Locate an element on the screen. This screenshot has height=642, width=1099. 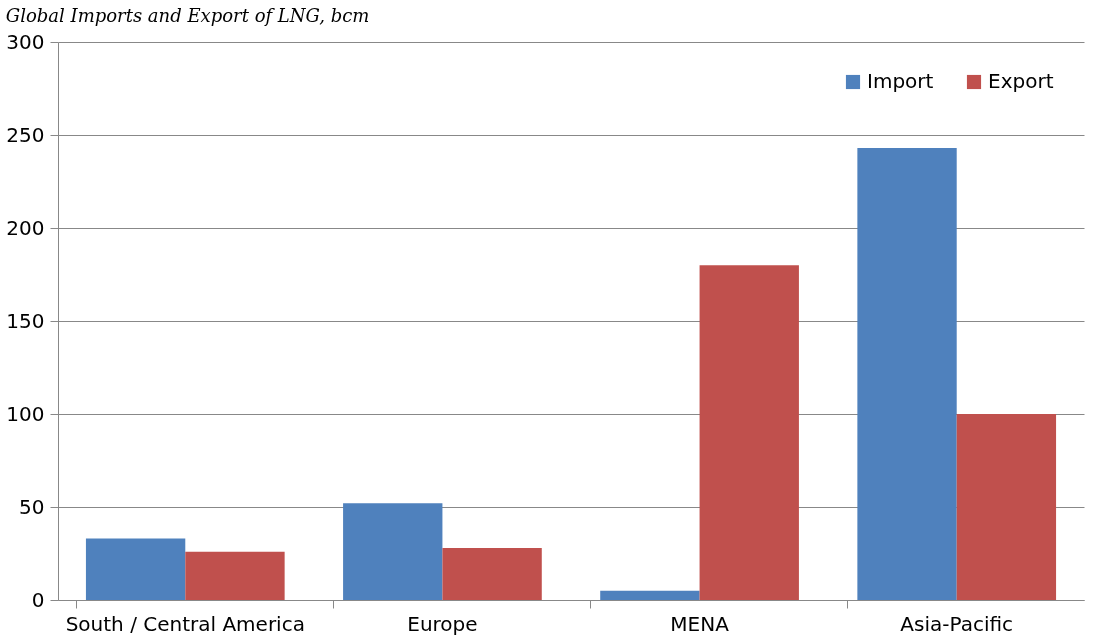
y-tick-label: 0 is located at coordinates (38, 599).